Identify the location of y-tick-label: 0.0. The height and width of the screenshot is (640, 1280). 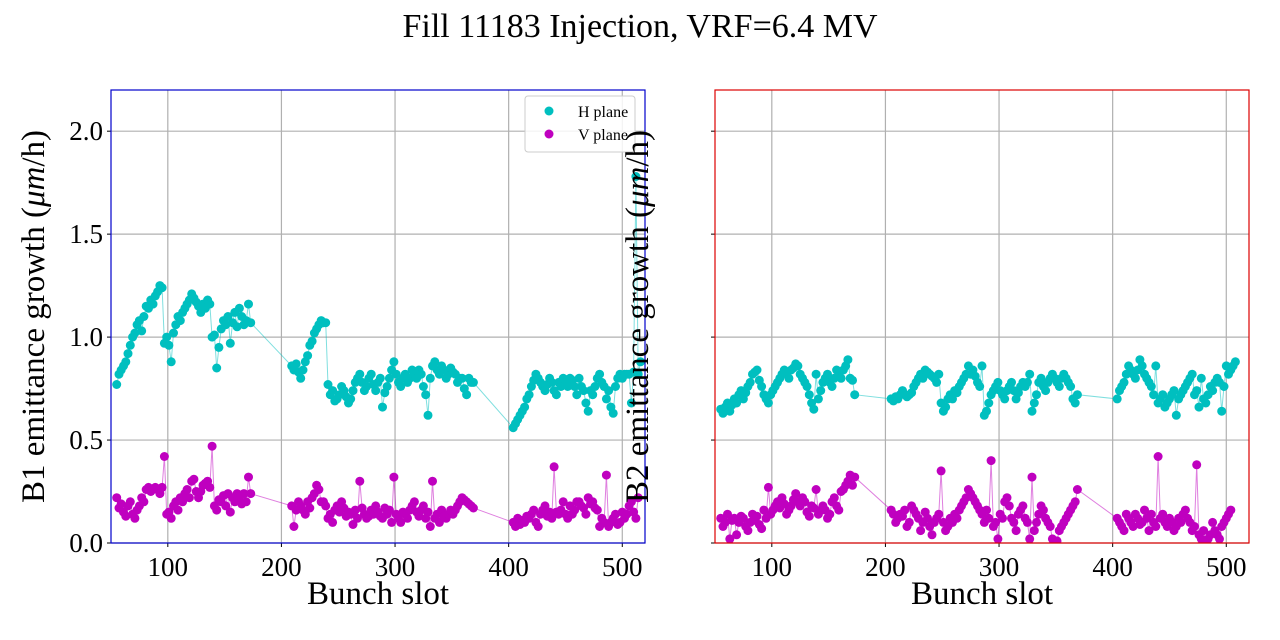
(86, 543).